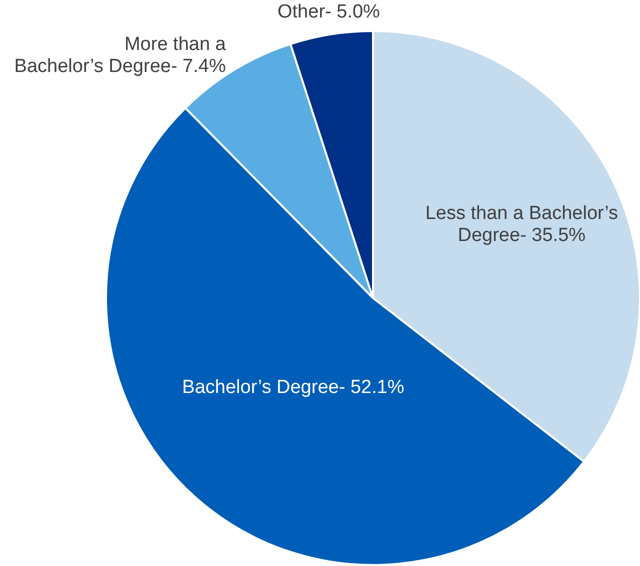 Image resolution: width=640 pixels, height=566 pixels. I want to click on data-label: More than a Bachelor’s Degree- 7.4%, so click(120, 56).